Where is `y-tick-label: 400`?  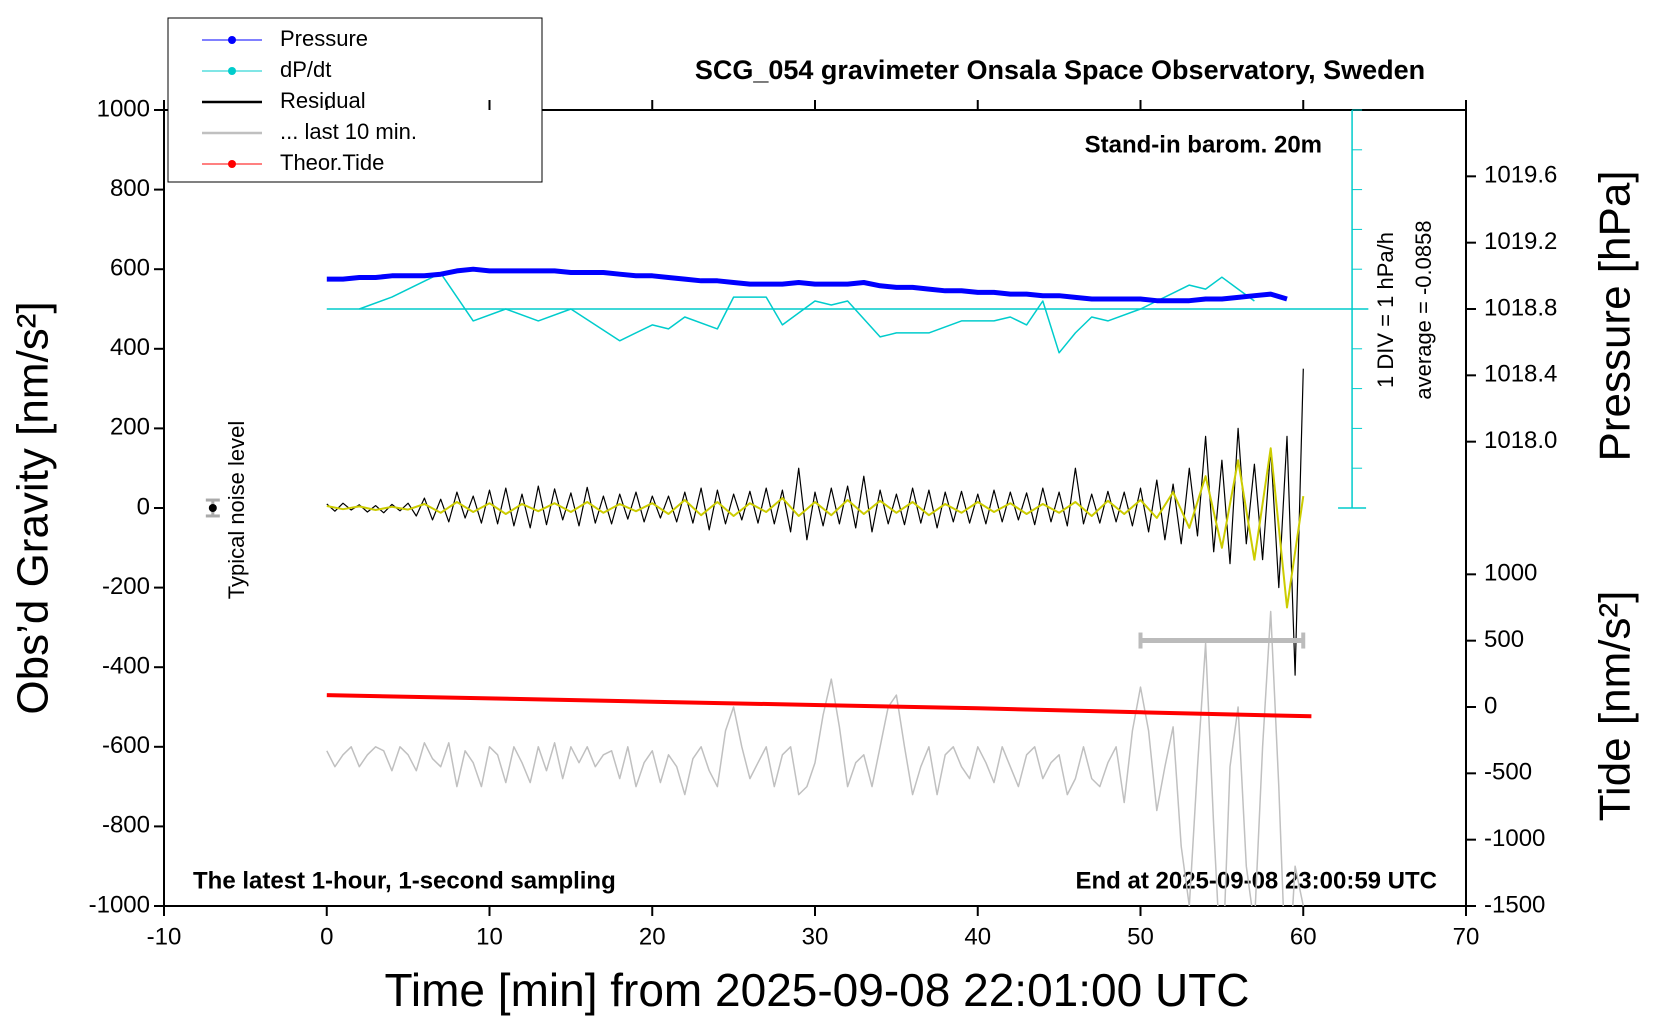 y-tick-label: 400 is located at coordinates (130, 347).